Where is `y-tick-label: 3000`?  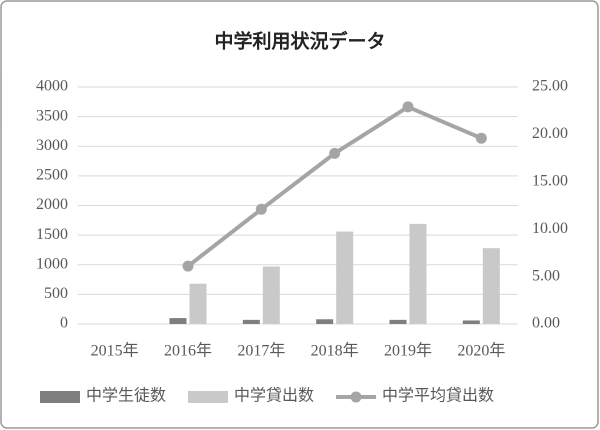
y-tick-label: 3000 is located at coordinates (52, 145).